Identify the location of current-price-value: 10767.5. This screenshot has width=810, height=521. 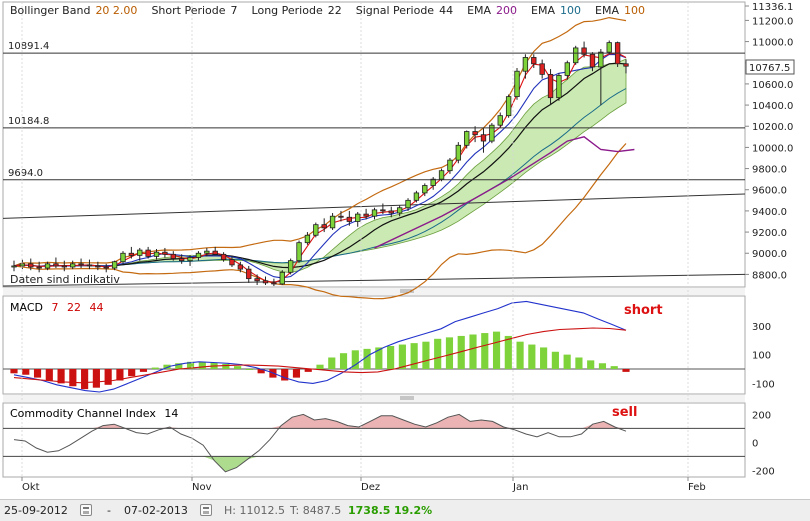
(769, 68).